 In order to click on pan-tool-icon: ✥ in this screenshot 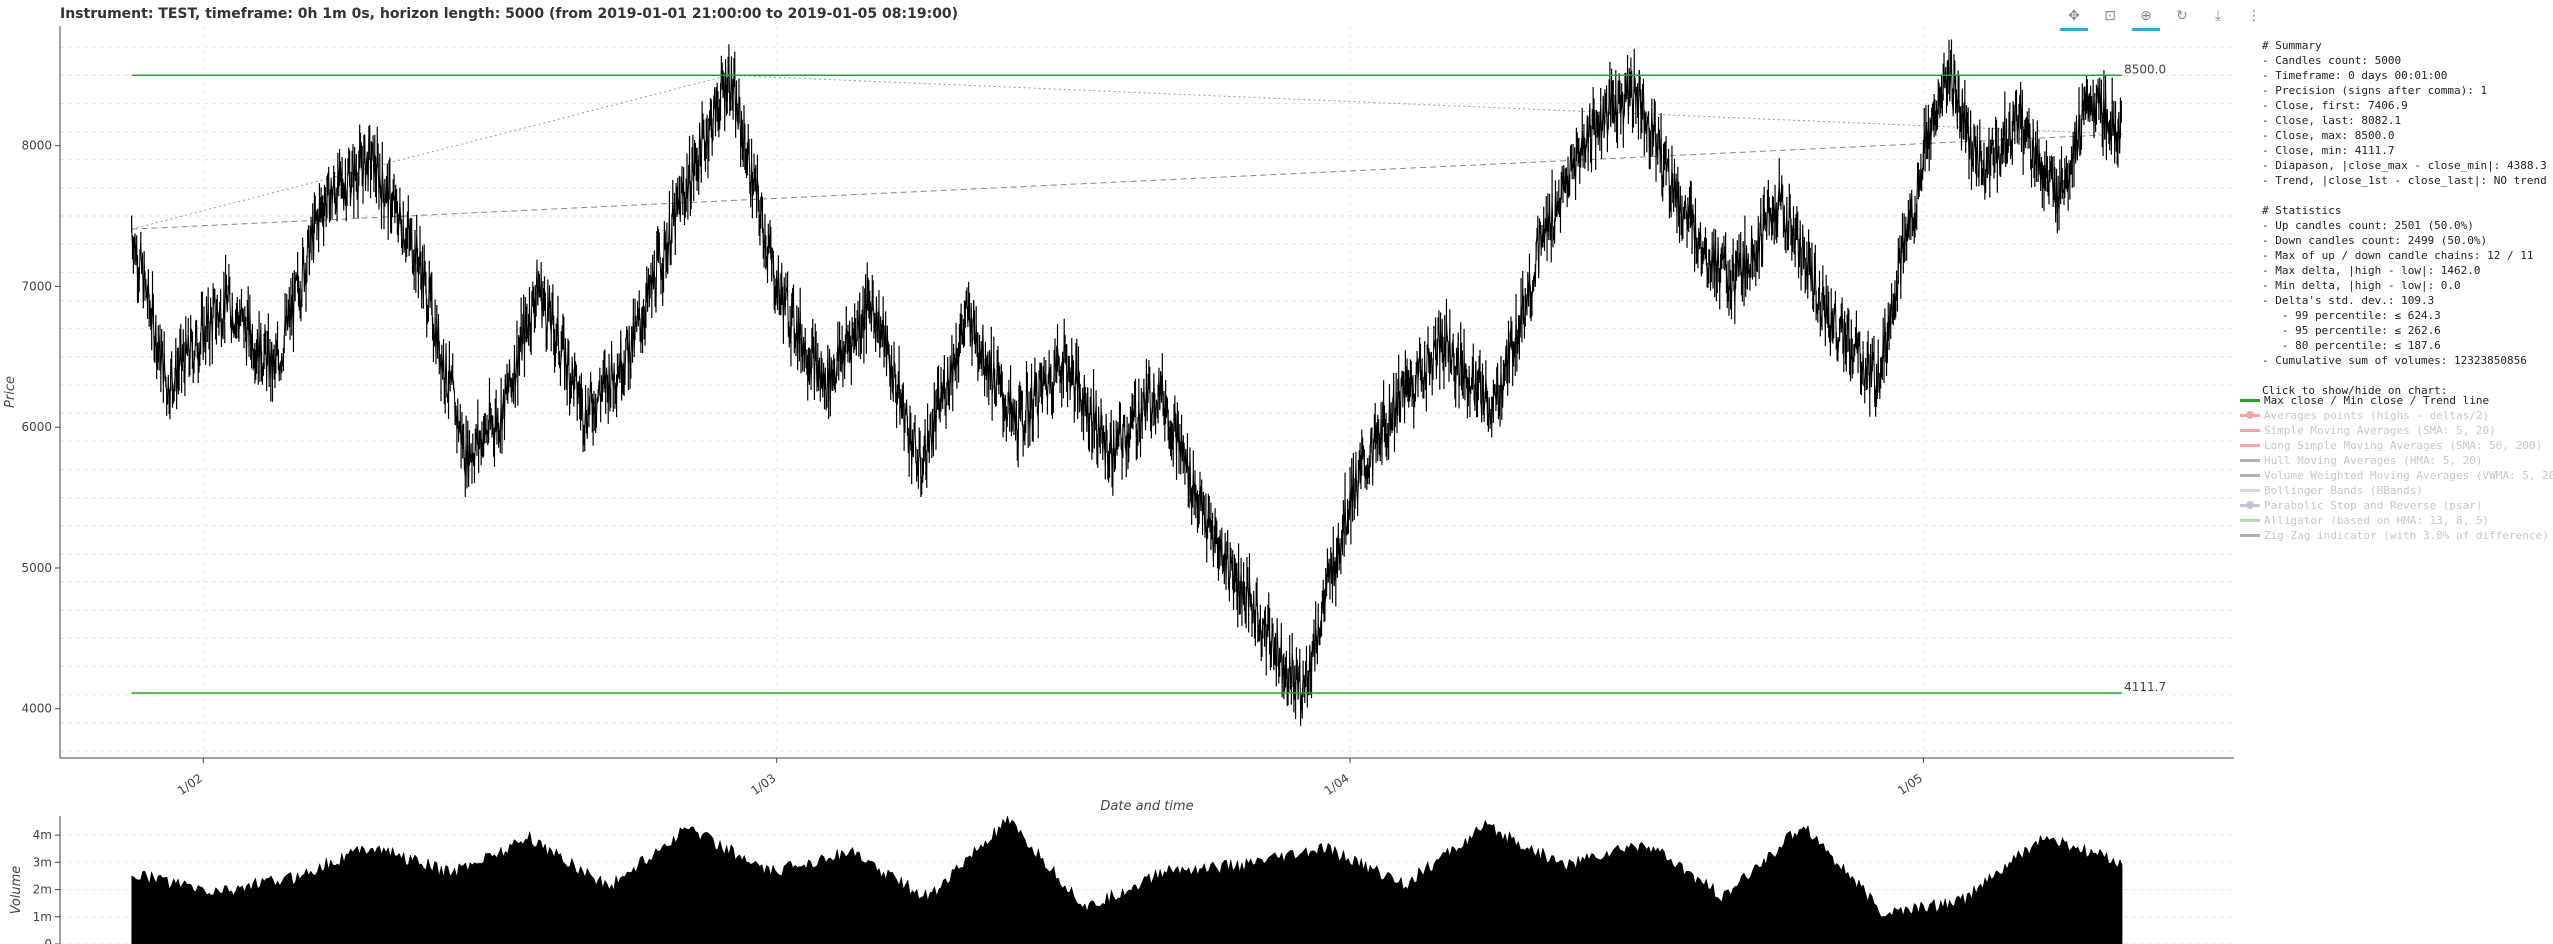, I will do `click(2074, 16)`.